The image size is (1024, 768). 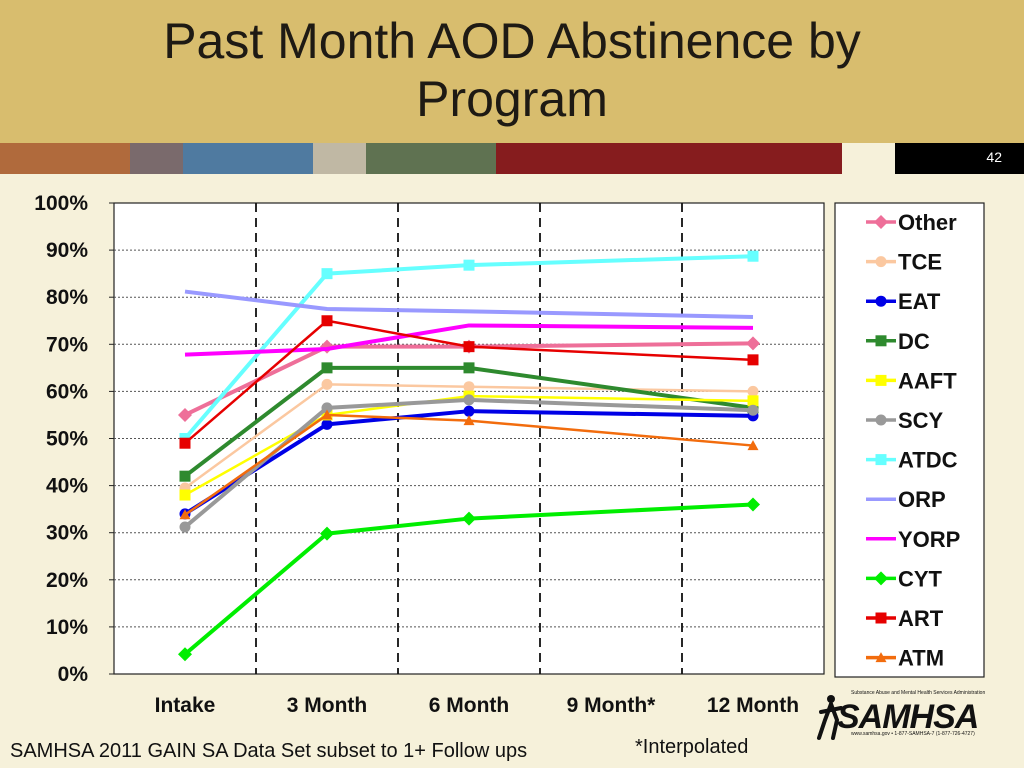 What do you see at coordinates (908, 717) in the screenshot?
I see `logo-text: SAMHSA` at bounding box center [908, 717].